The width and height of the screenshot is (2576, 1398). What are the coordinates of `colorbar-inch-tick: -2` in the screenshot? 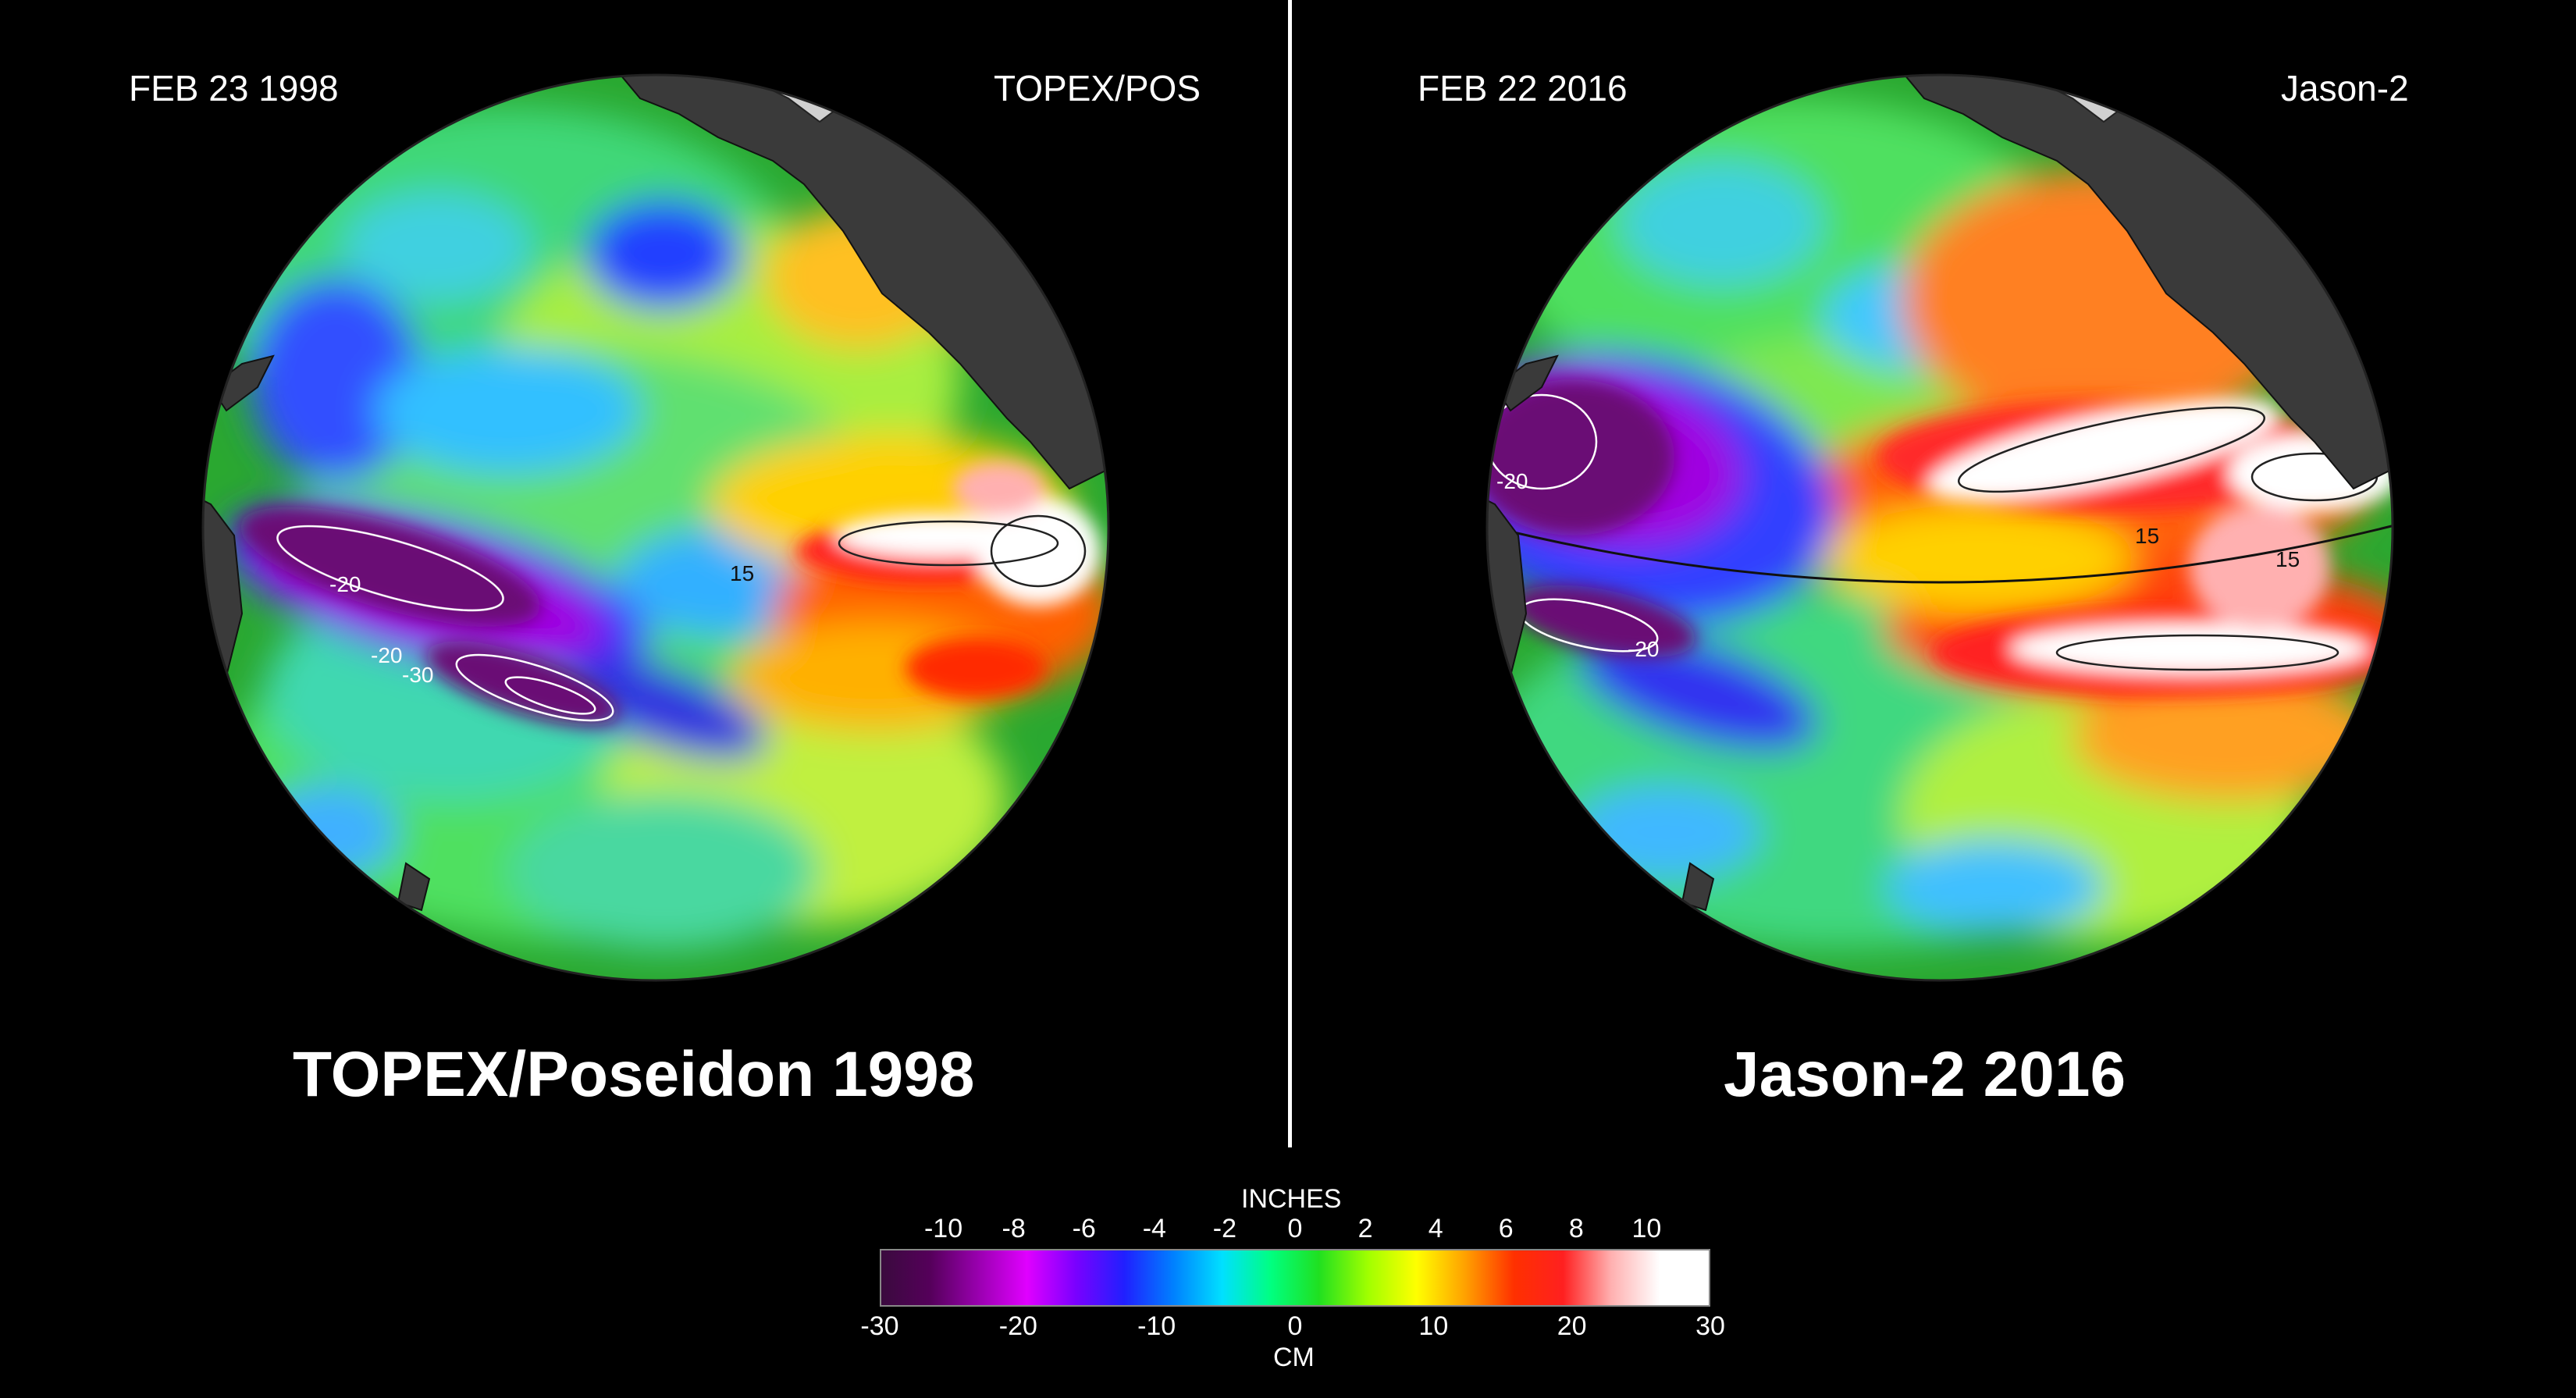 It's located at (1224, 1228).